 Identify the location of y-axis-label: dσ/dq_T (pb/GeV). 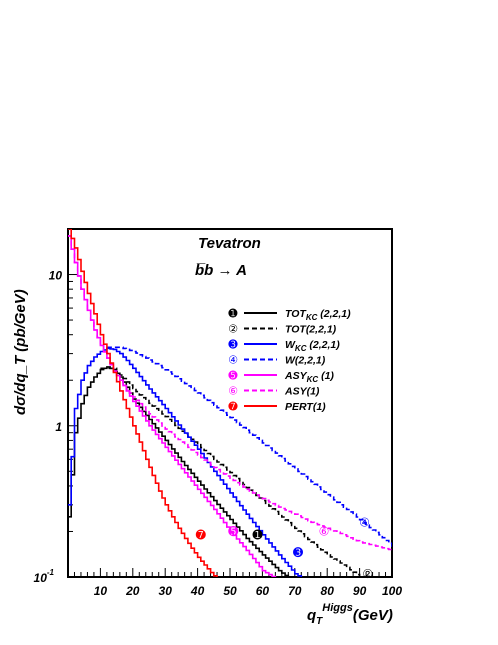
(20, 352).